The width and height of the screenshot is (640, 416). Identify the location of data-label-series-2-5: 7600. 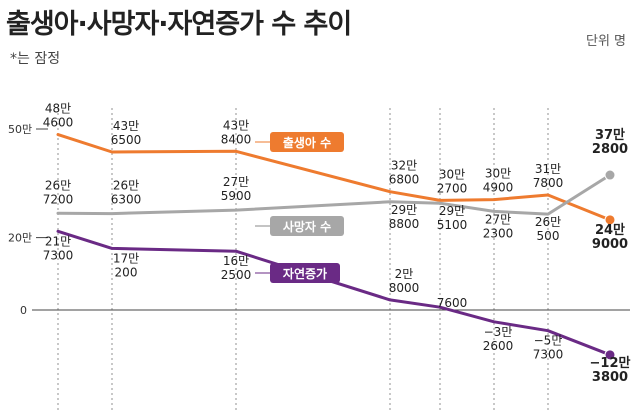
(452, 303).